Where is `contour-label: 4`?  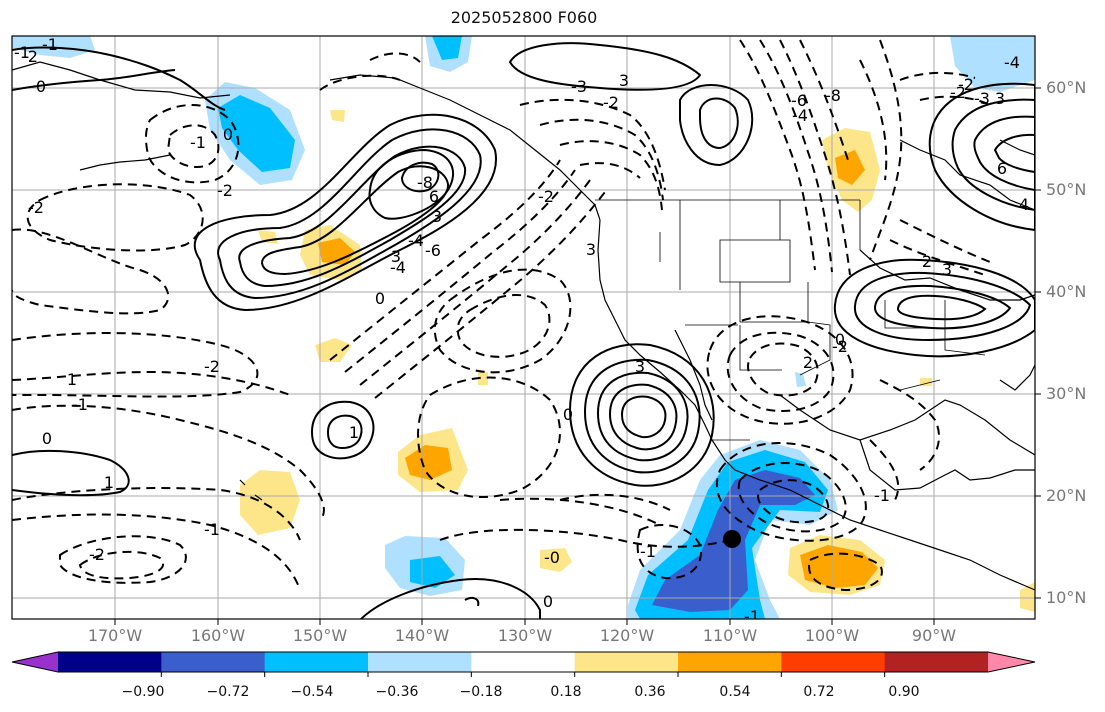
contour-label: 4 is located at coordinates (1024, 204).